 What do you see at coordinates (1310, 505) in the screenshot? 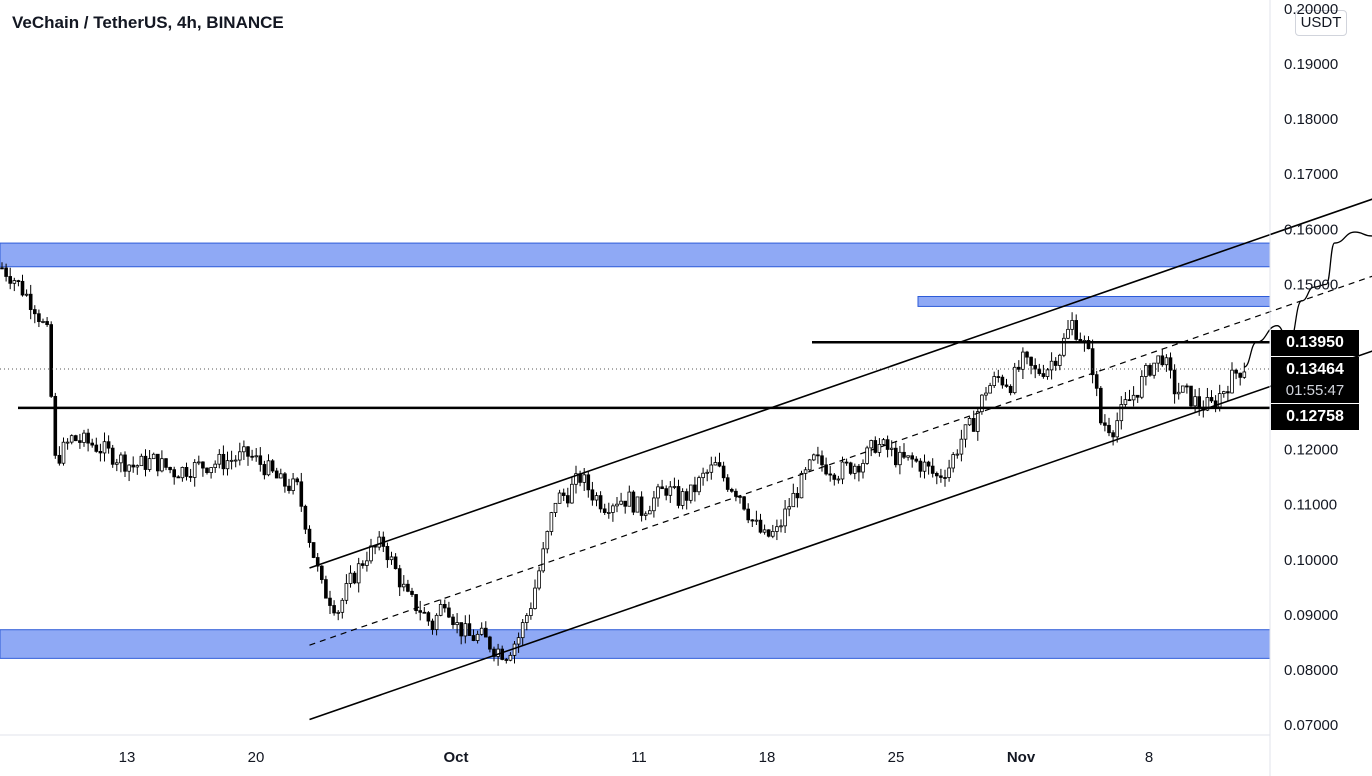
I see `price-tick-label: 0.11000` at bounding box center [1310, 505].